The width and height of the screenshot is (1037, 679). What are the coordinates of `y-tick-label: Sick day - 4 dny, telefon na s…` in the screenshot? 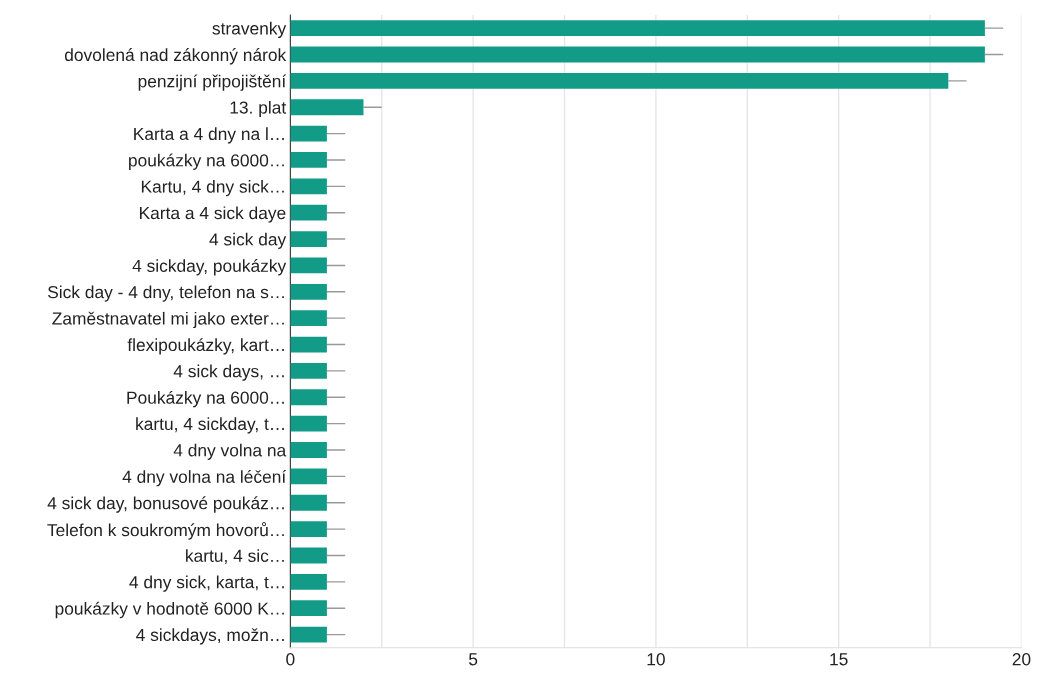 It's located at (165, 293).